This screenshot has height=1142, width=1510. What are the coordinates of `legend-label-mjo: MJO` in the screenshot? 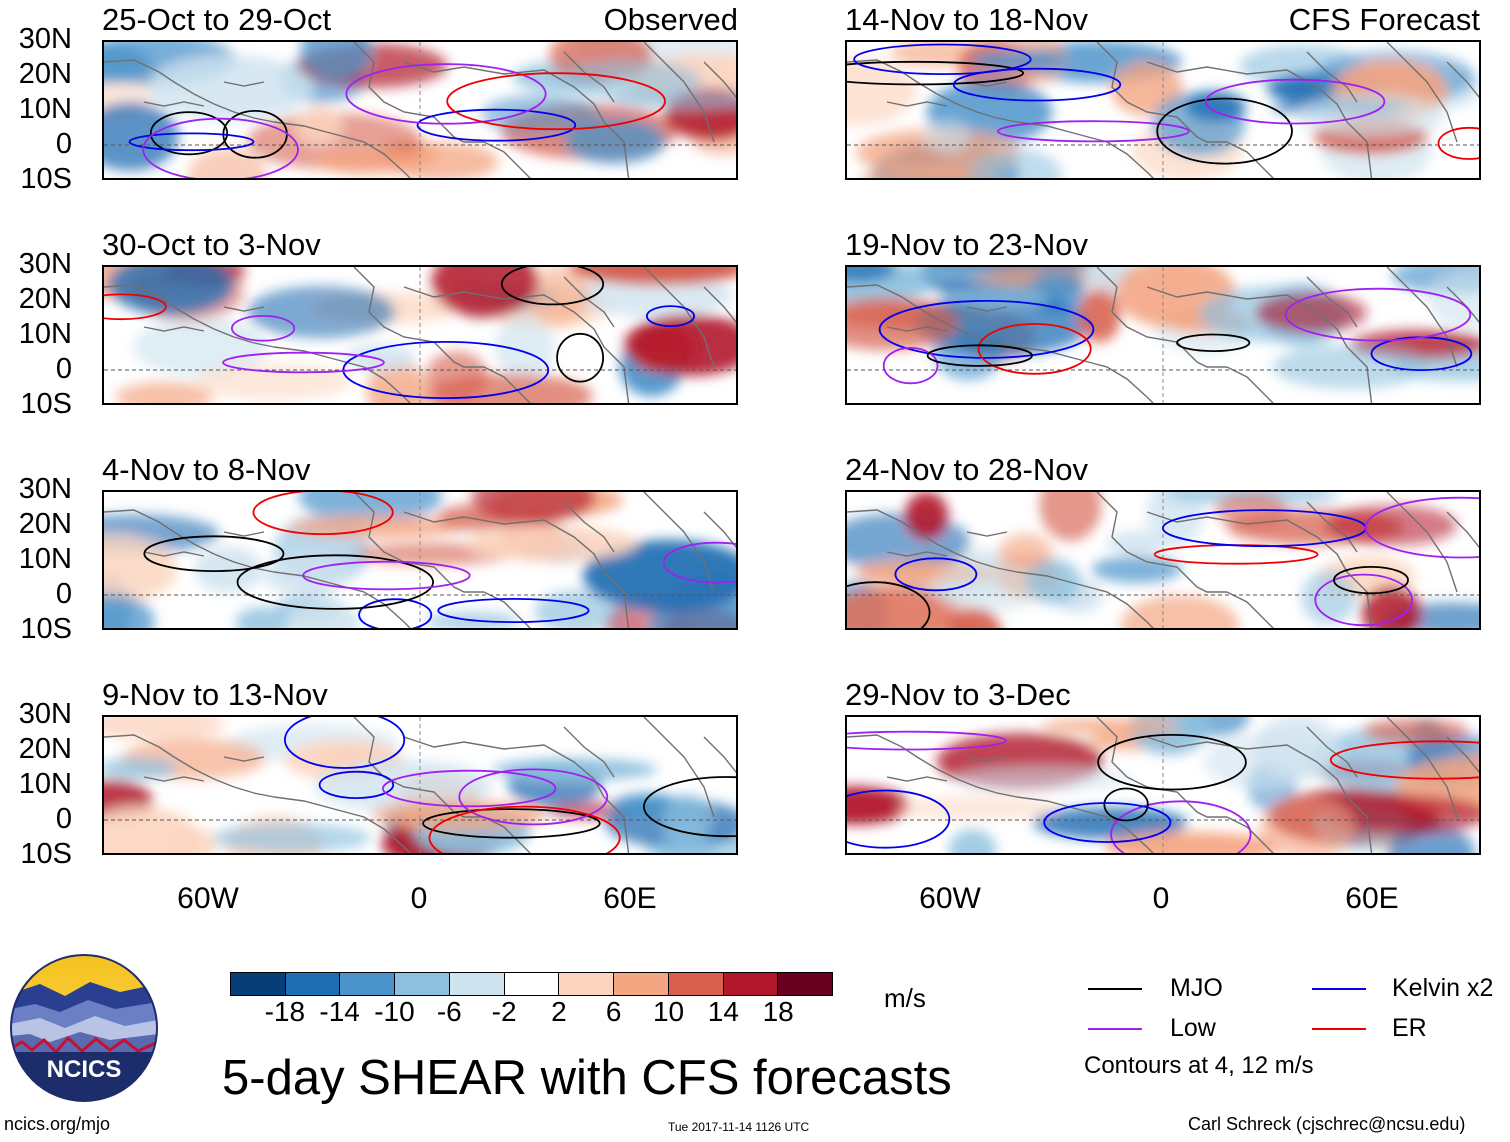 It's located at (1196, 988).